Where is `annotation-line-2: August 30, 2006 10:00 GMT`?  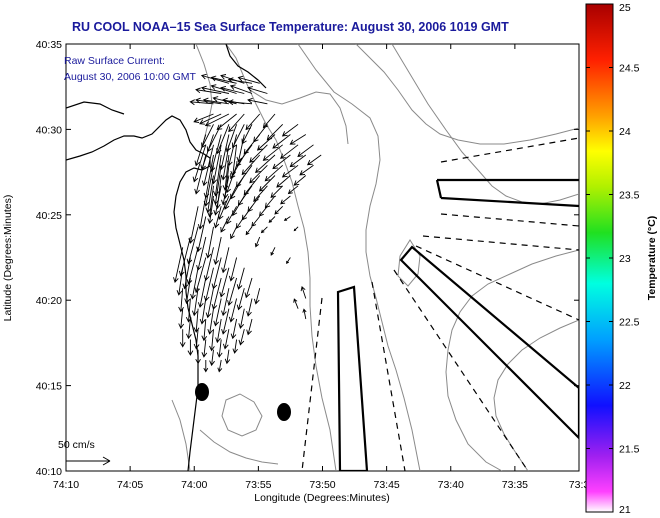 annotation-line-2: August 30, 2006 10:00 GMT is located at coordinates (130, 77).